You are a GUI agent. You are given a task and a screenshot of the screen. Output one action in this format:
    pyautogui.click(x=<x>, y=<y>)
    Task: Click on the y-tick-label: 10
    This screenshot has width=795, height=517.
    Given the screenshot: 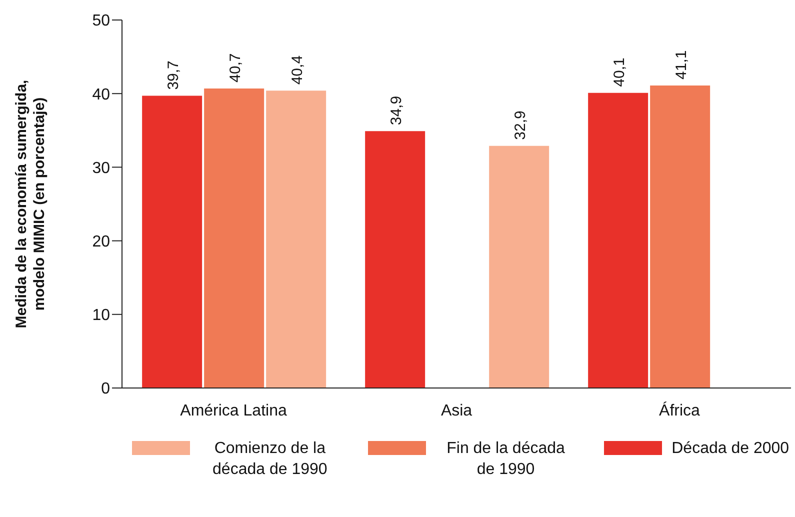 What is the action you would take?
    pyautogui.click(x=101, y=315)
    